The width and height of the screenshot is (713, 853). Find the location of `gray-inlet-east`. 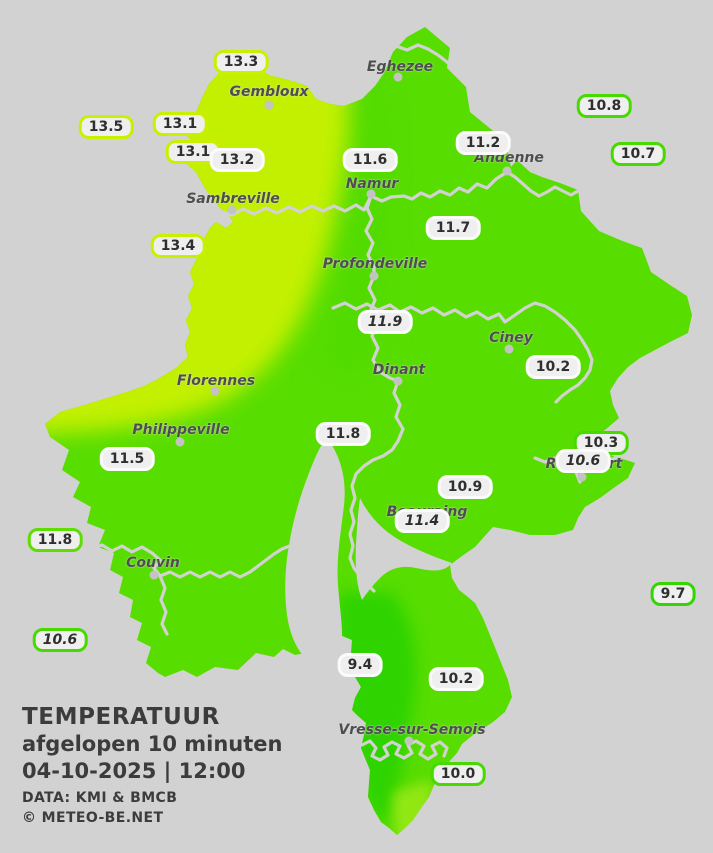

gray-inlet-east is located at coordinates (403, 549).